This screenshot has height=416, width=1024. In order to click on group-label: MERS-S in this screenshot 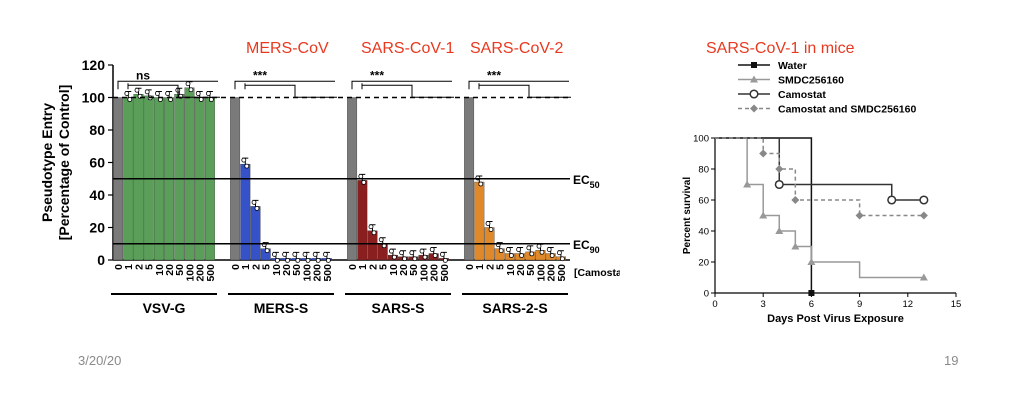, I will do `click(281, 308)`.